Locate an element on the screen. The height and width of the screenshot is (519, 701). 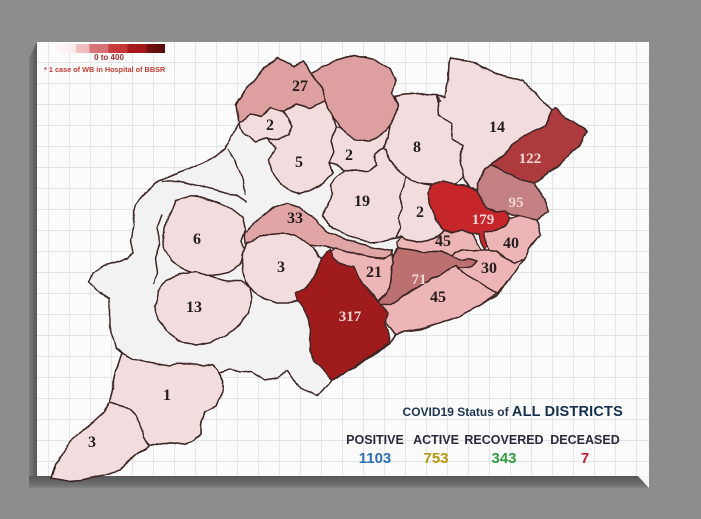
svg-text: 19 is located at coordinates (362, 201).